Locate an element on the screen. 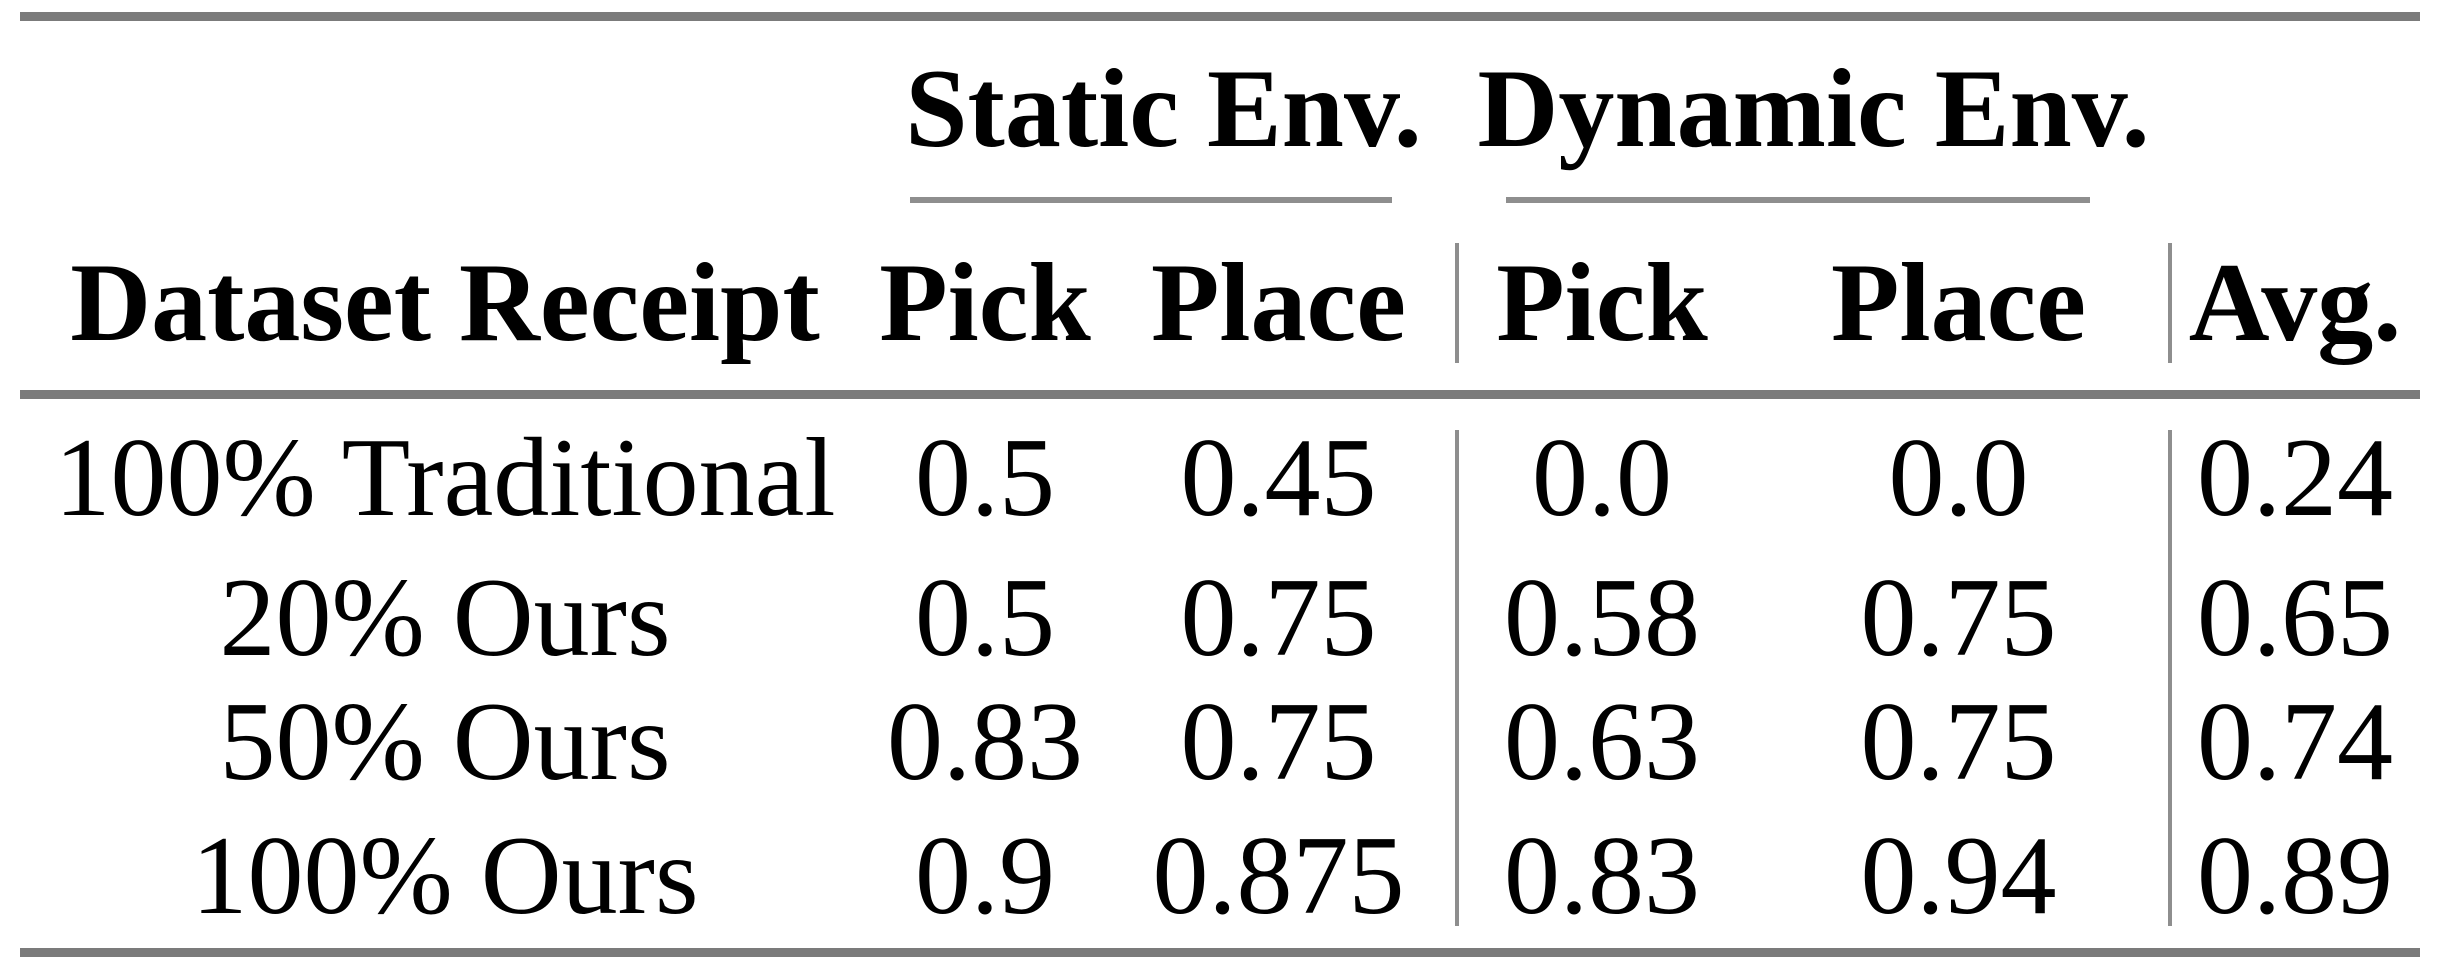 The width and height of the screenshot is (2440, 966). column-separator-static-dynamic-header is located at coordinates (1457, 303).